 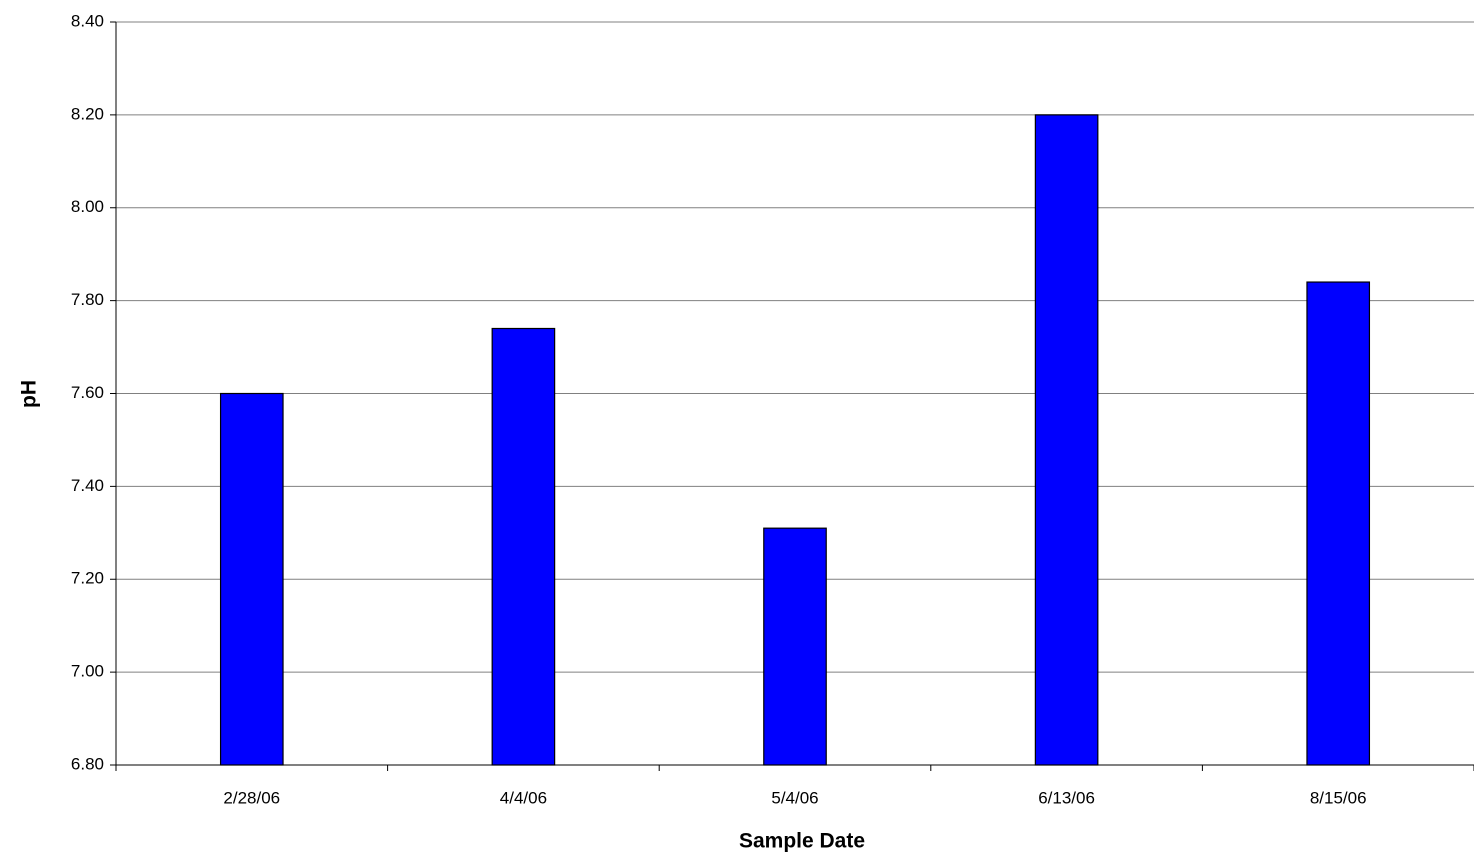 What do you see at coordinates (1066, 797) in the screenshot?
I see `x-tick-label: 6/13/06` at bounding box center [1066, 797].